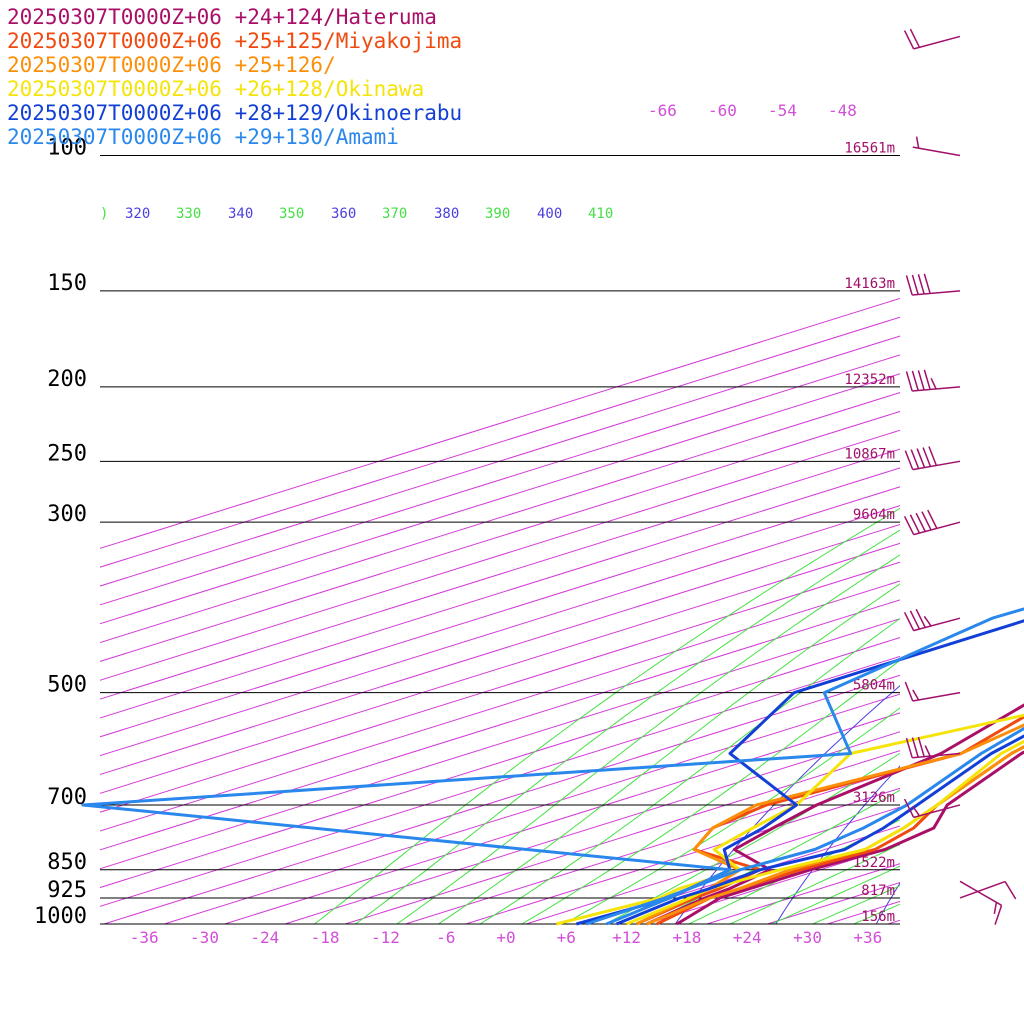 The height and width of the screenshot is (1024, 1024). What do you see at coordinates (837, 844) in the screenshot?
I see `dry-adiabat-line` at bounding box center [837, 844].